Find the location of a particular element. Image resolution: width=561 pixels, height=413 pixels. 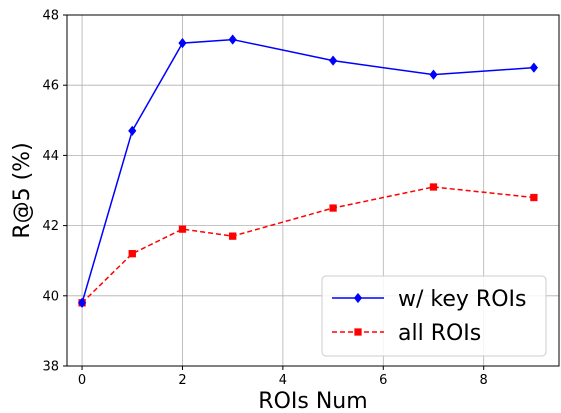

legend: w/ key ROIs all ROIs is located at coordinates (434, 316).